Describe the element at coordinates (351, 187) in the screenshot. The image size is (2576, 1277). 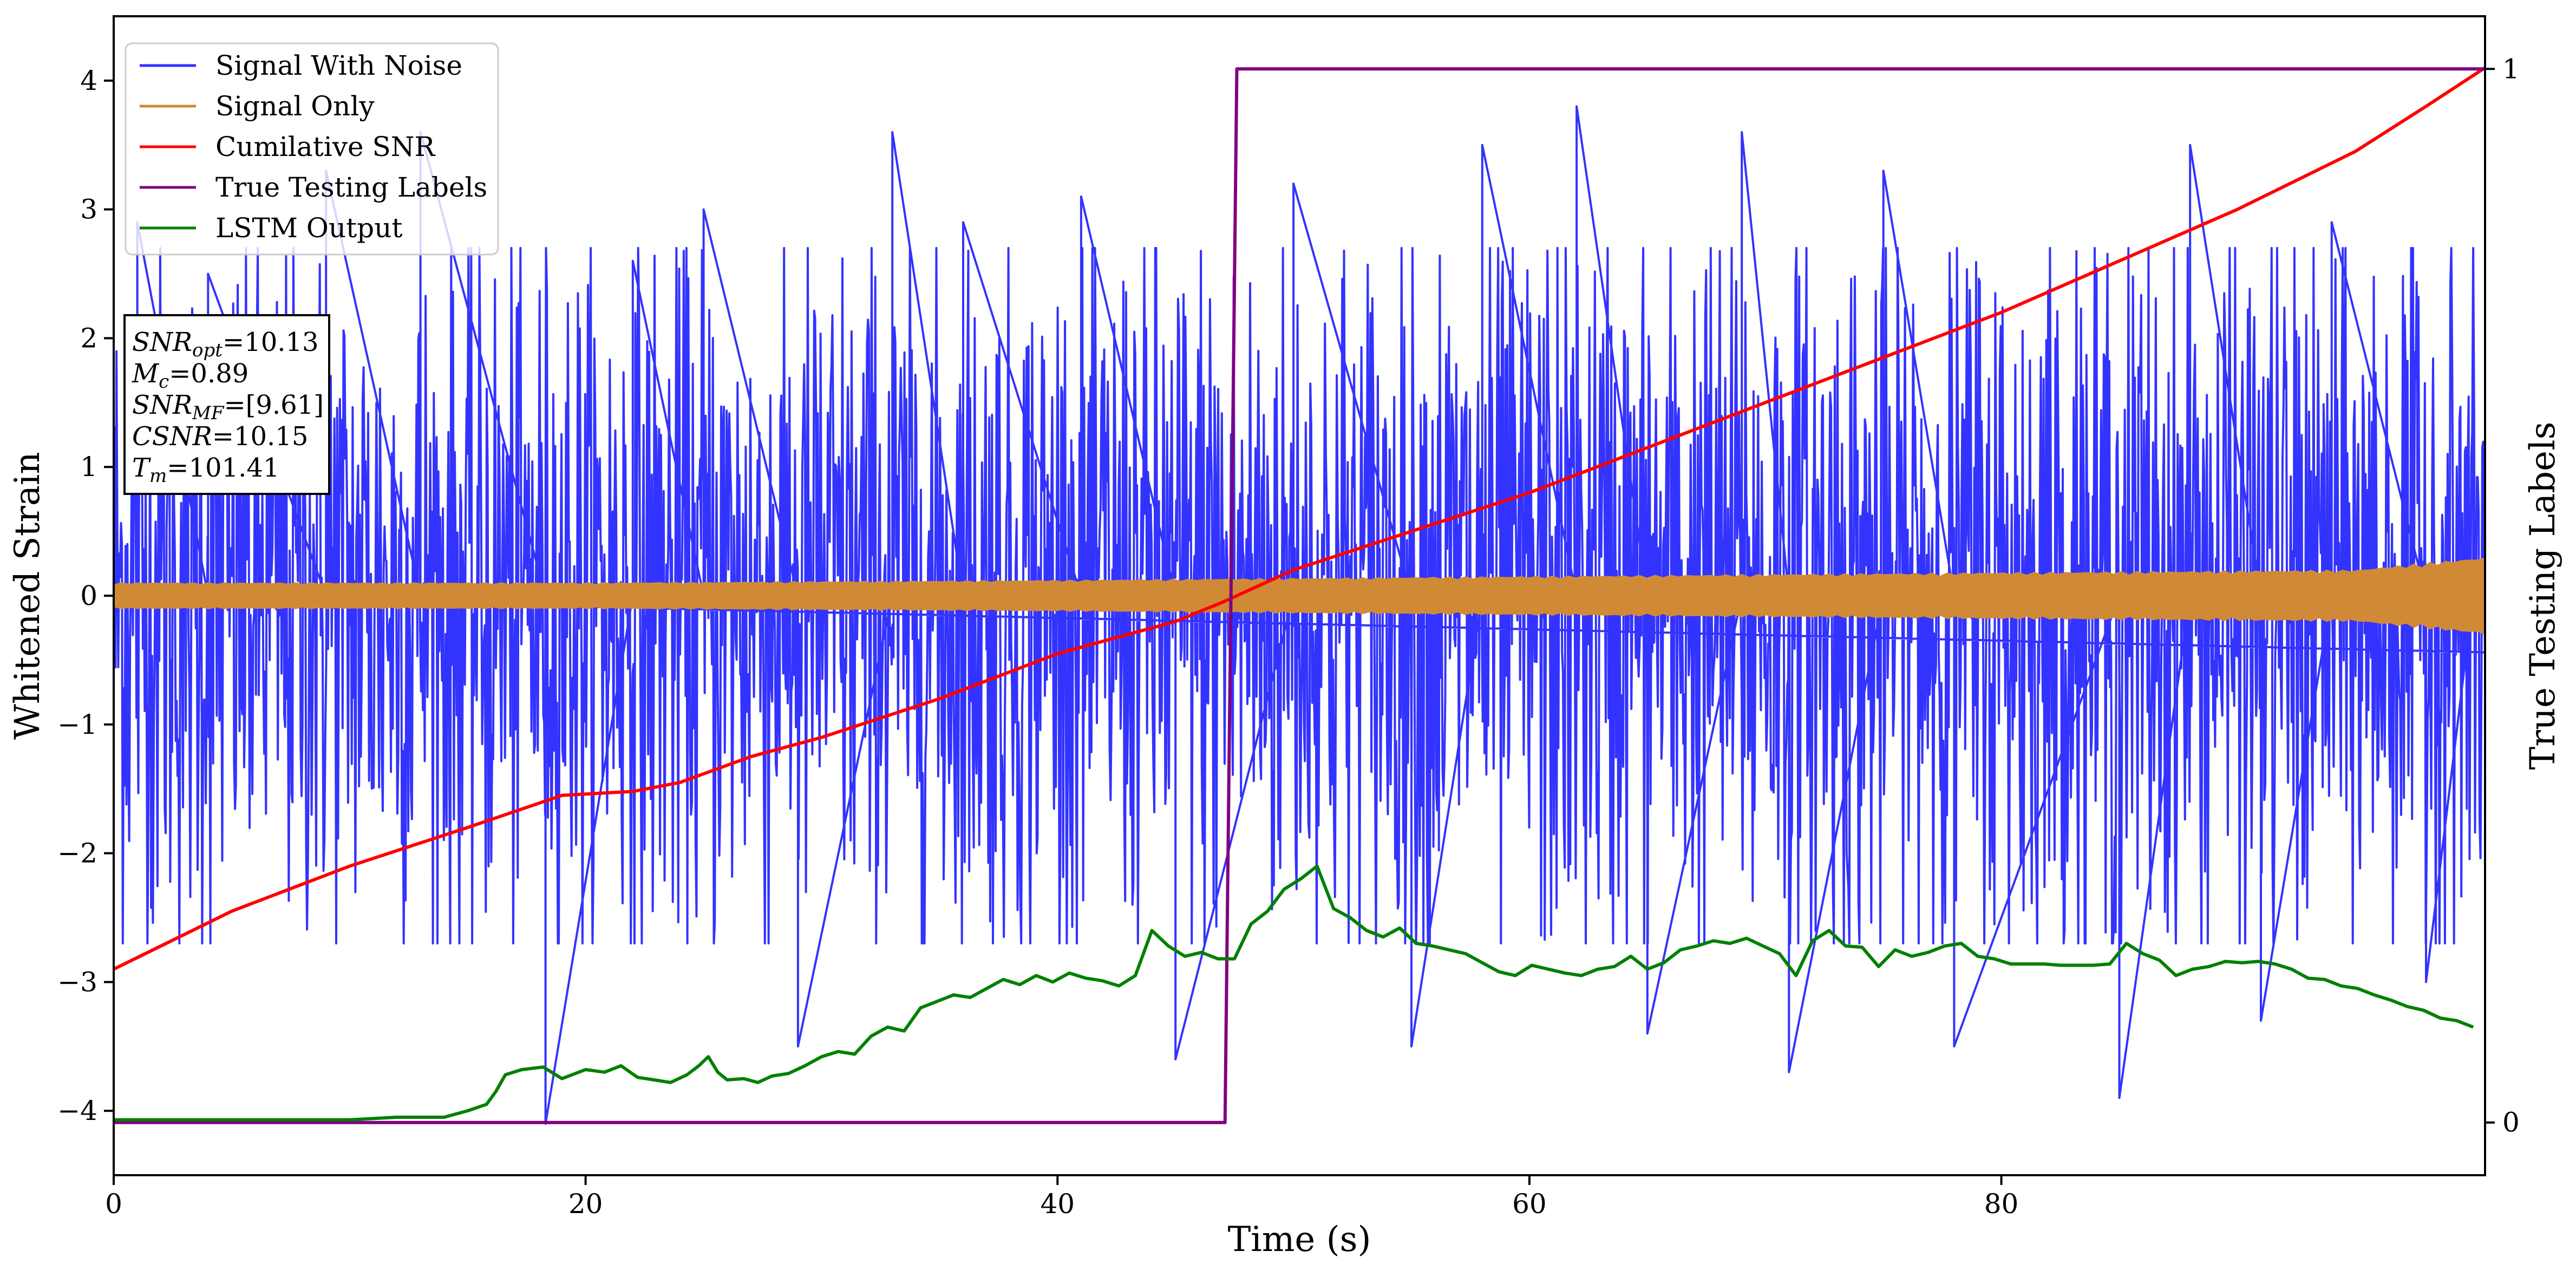
I see `legend-label-true-testing-labels: True Testing Labels` at that location.